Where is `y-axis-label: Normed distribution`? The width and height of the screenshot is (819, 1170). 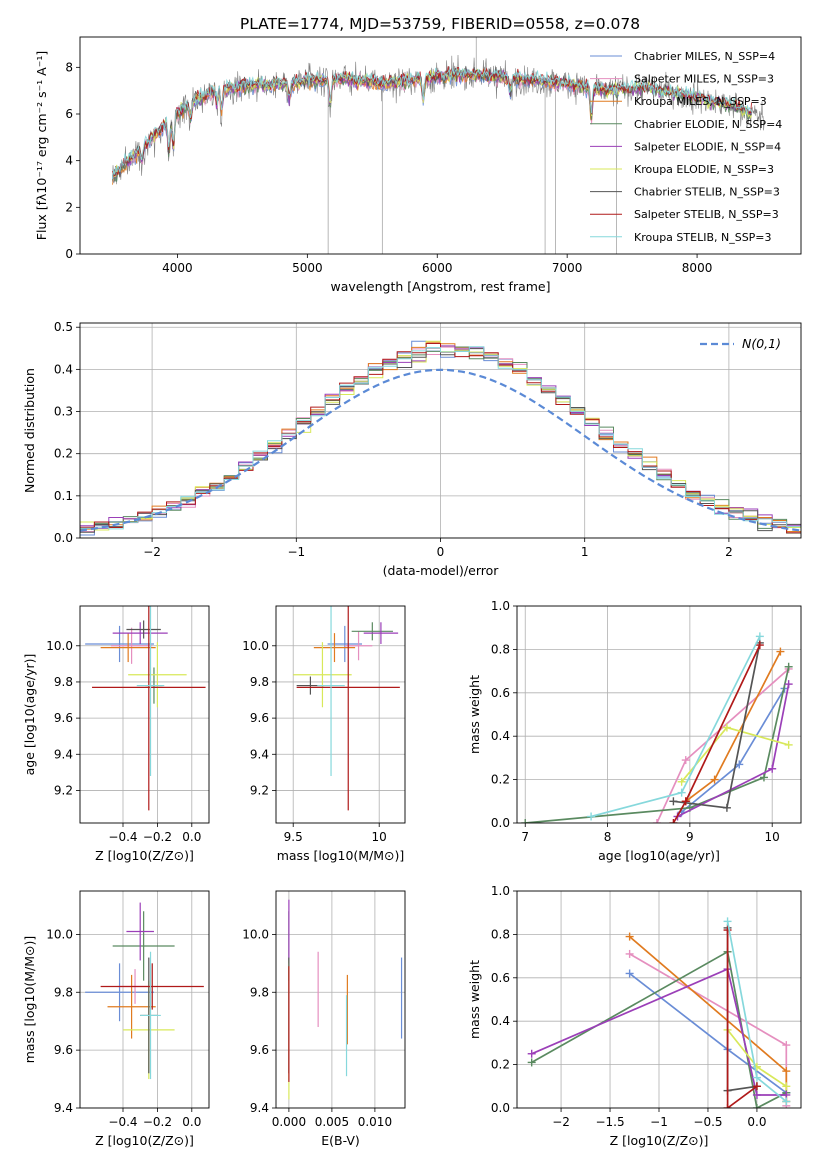
y-axis-label: Normed distribution is located at coordinates (29, 430).